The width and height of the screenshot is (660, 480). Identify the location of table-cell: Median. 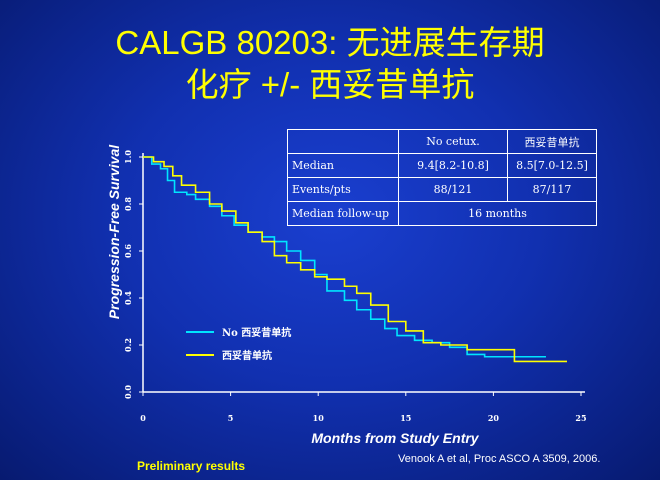
(343, 165).